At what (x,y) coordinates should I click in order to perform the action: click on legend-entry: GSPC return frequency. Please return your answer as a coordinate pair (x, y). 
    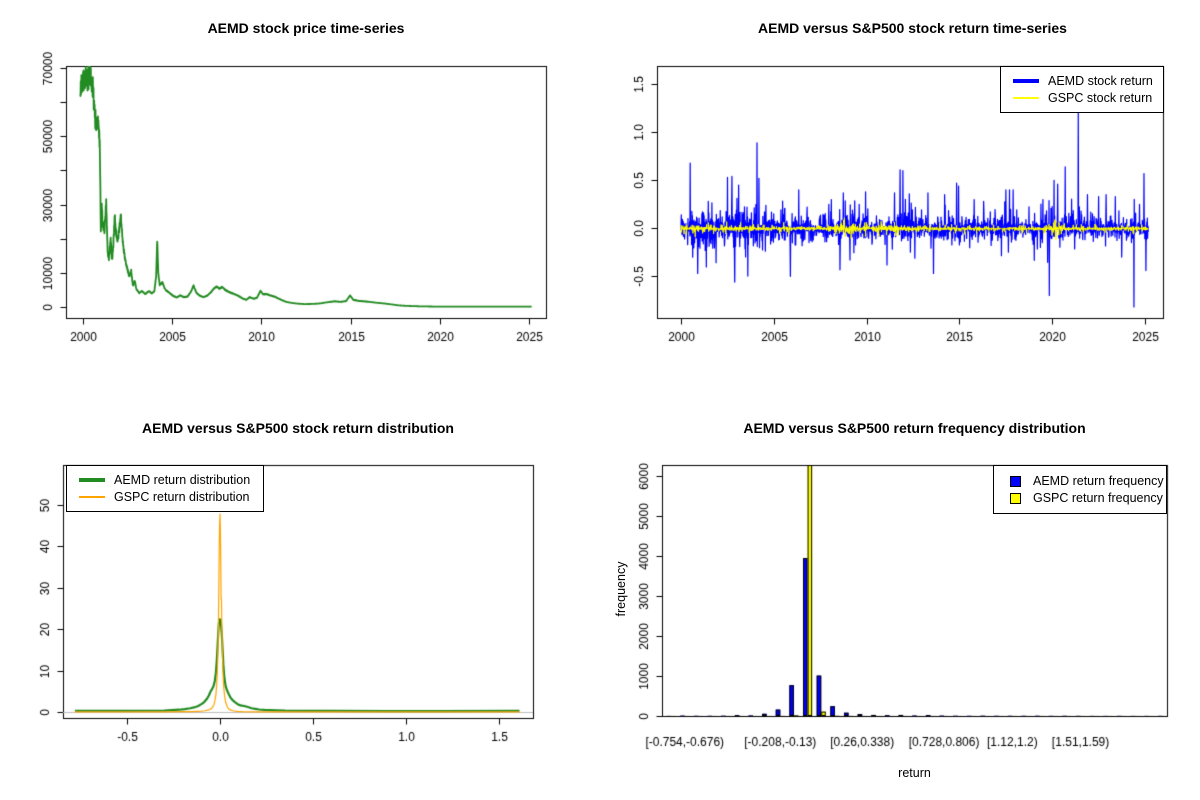
    Looking at the image, I should click on (1081, 498).